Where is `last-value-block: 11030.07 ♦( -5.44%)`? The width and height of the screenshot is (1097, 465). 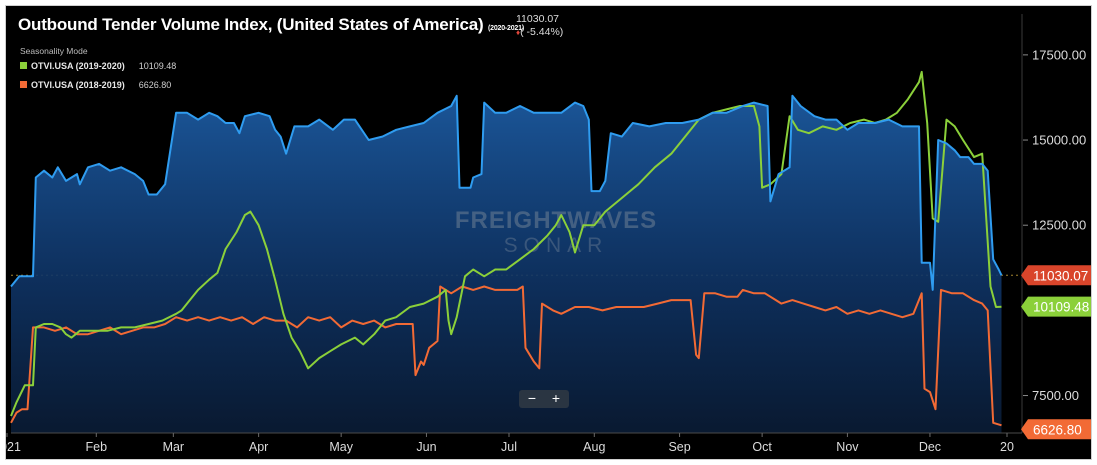 last-value-block: 11030.07 ♦( -5.44%) is located at coordinates (539, 26).